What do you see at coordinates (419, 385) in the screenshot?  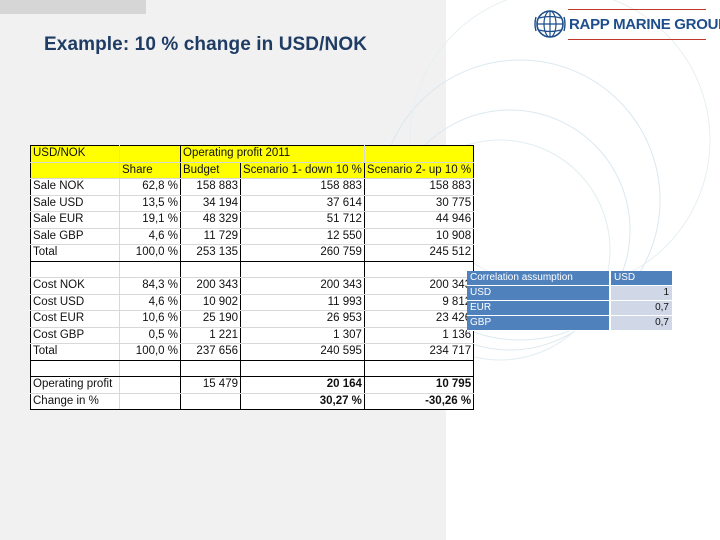 I see `scenario2-cell: 10 795` at bounding box center [419, 385].